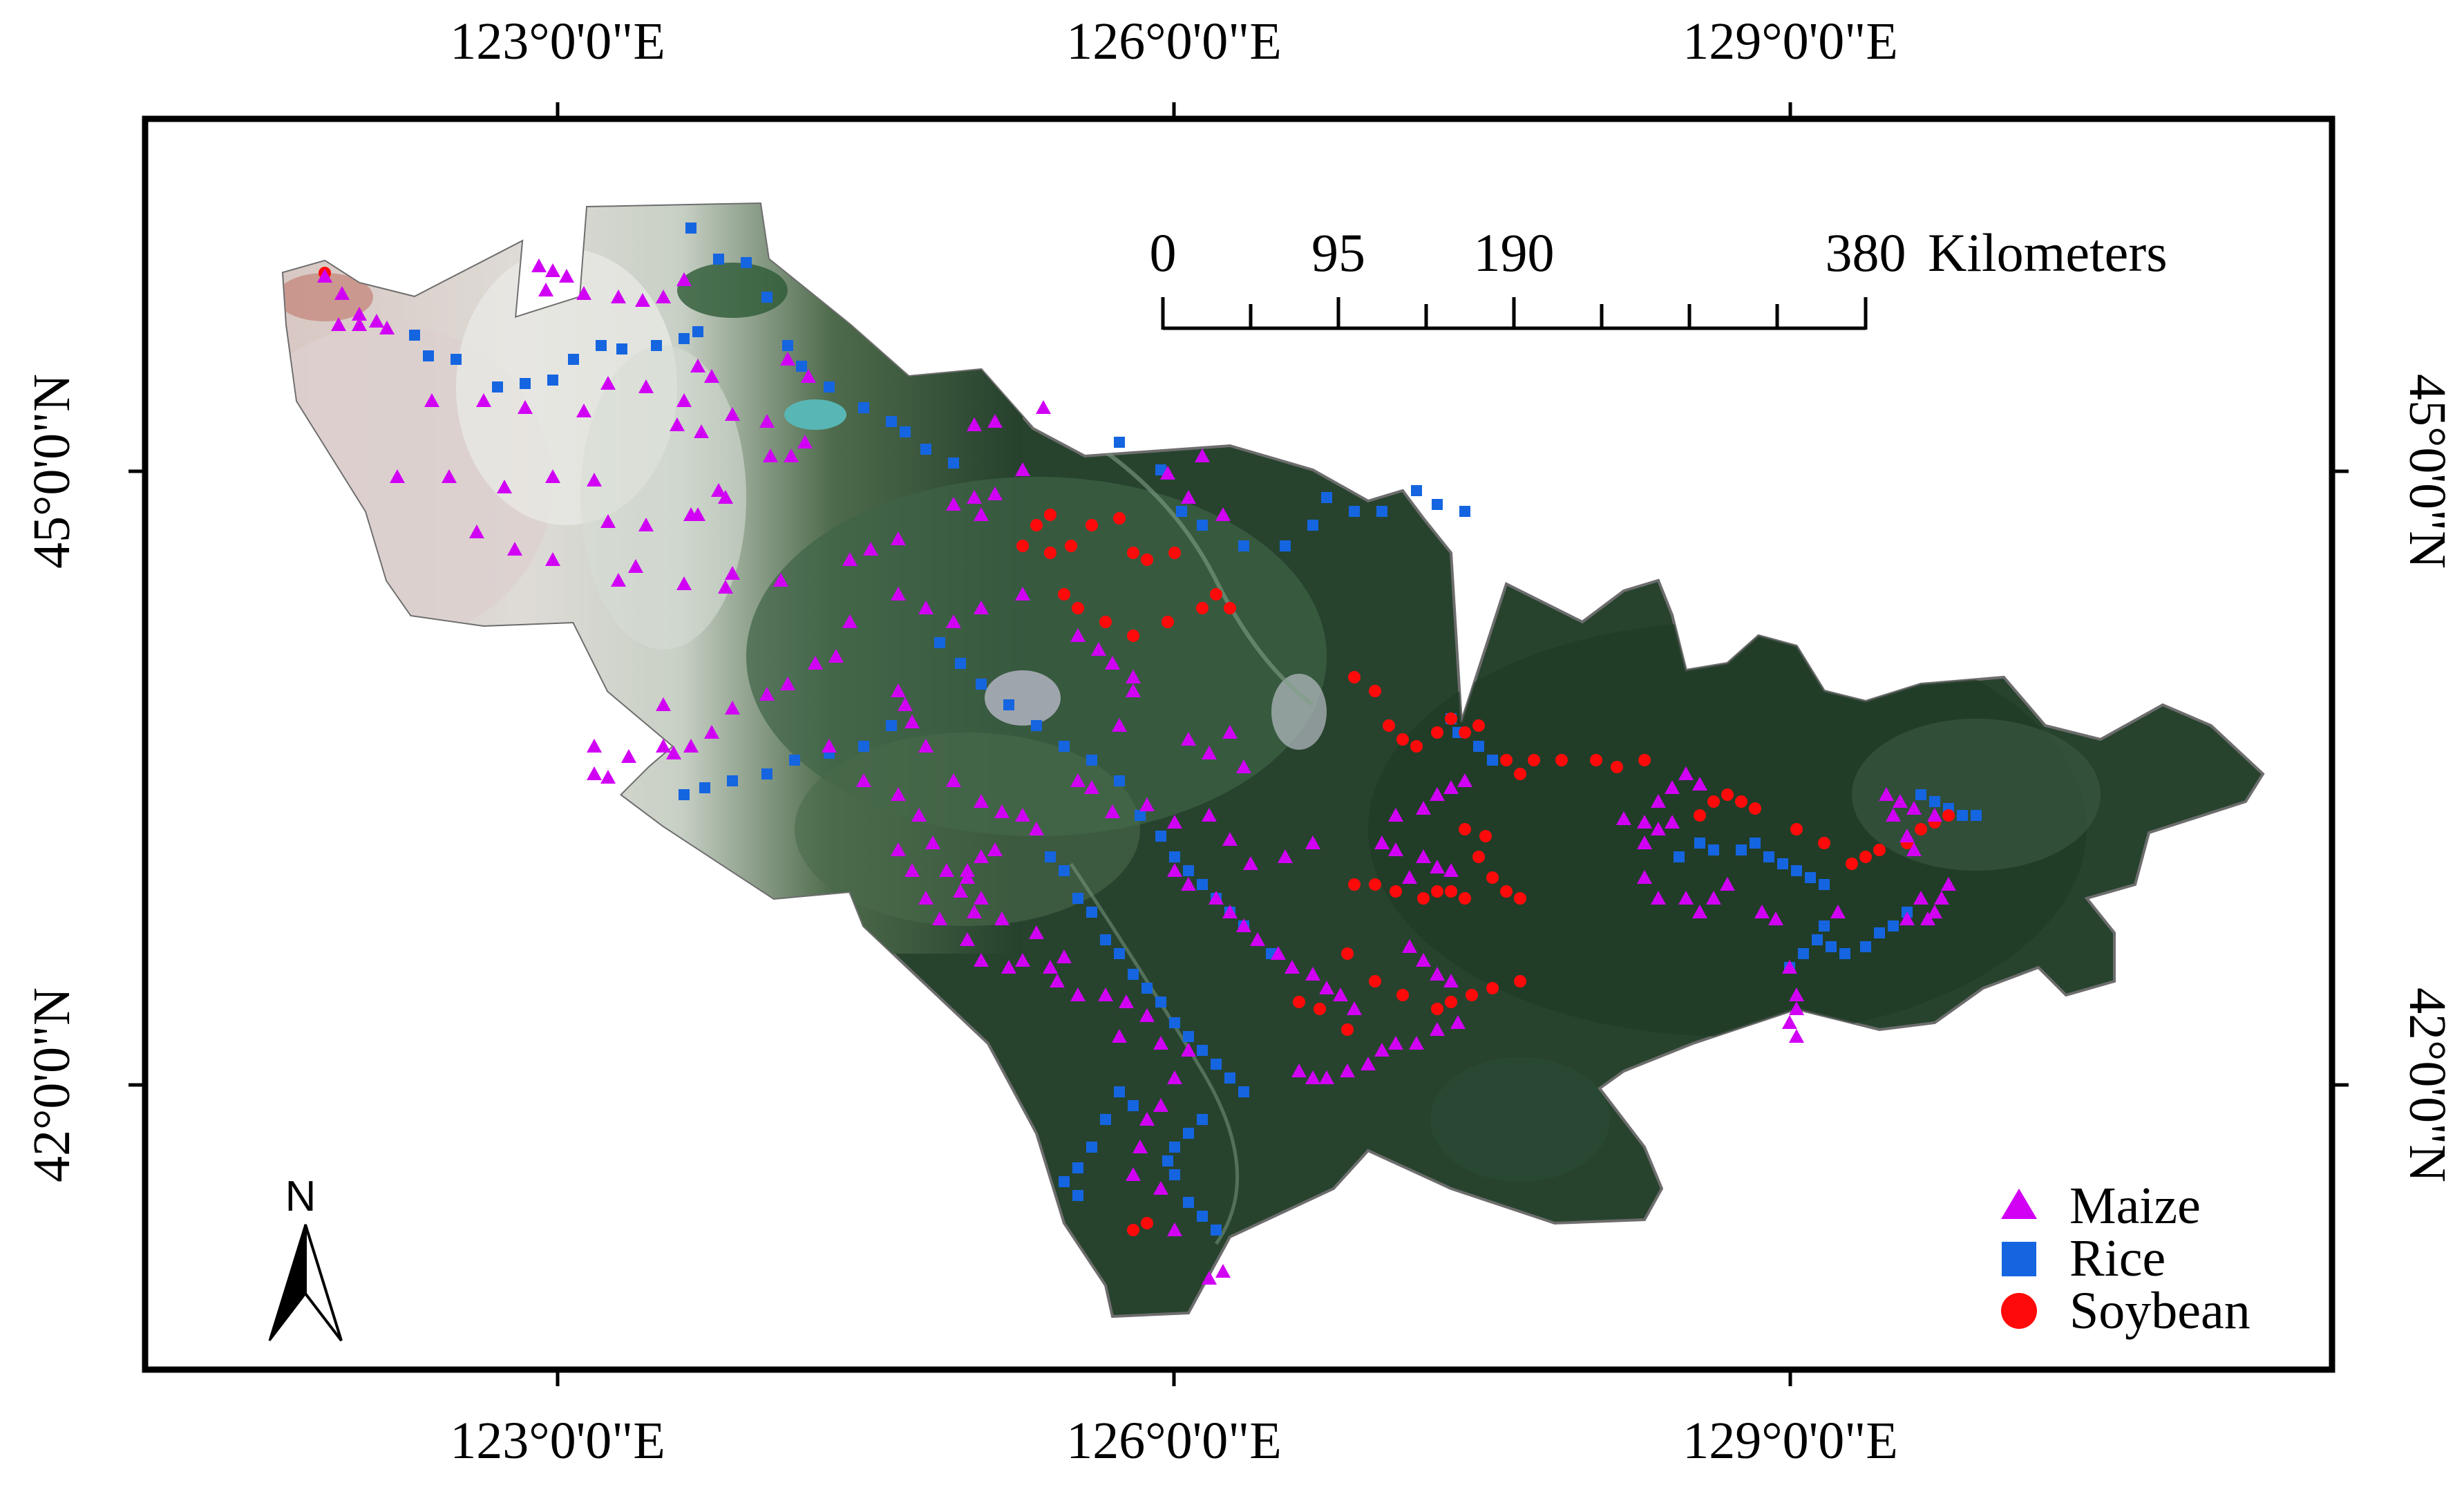 This screenshot has width=2464, height=1503. What do you see at coordinates (1790, 1441) in the screenshot?
I see `lon-label-bottom-129: 129°0'0"E` at bounding box center [1790, 1441].